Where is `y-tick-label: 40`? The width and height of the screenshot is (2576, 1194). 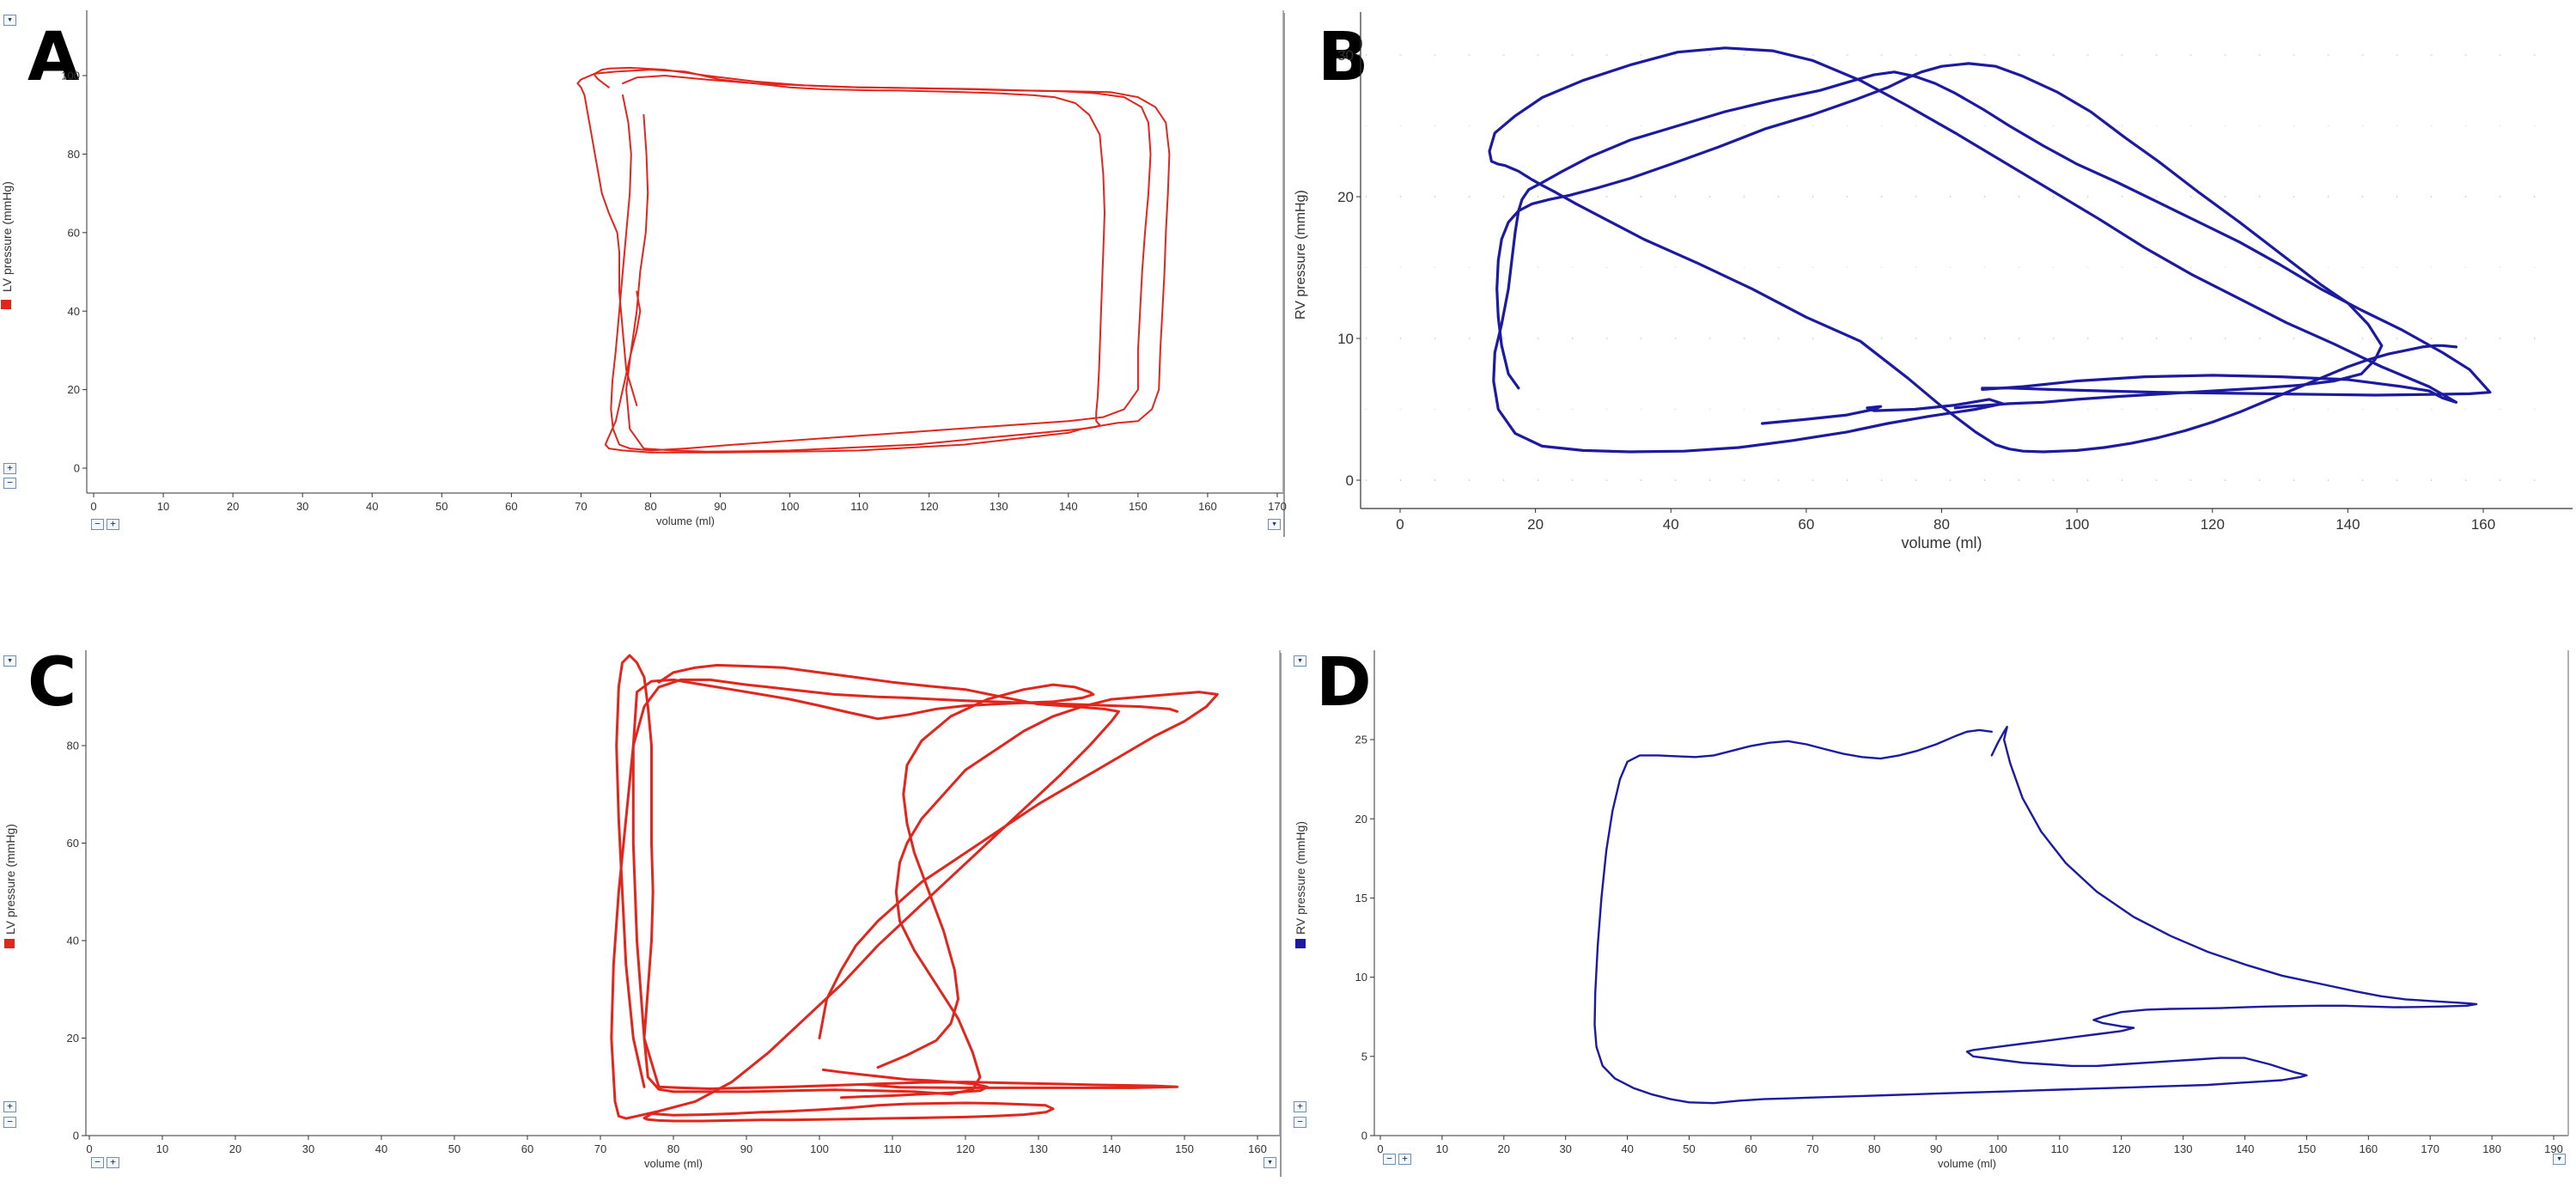 y-tick-label: 40 is located at coordinates (73, 941).